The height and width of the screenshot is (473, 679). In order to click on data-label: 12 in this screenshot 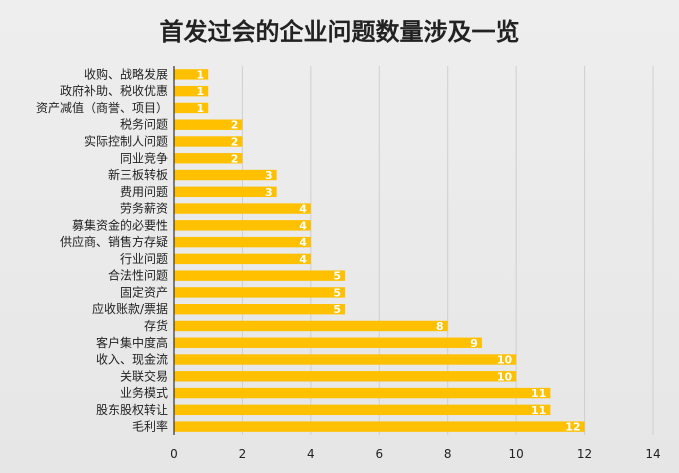, I will do `click(572, 427)`.